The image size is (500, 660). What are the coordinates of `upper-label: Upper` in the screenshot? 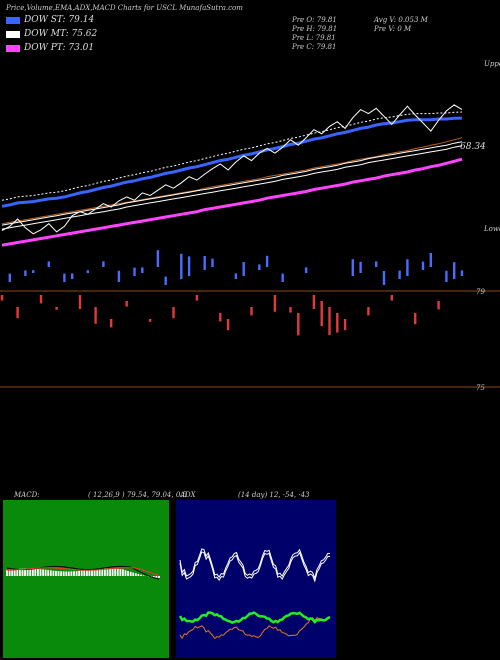 It's located at (492, 64).